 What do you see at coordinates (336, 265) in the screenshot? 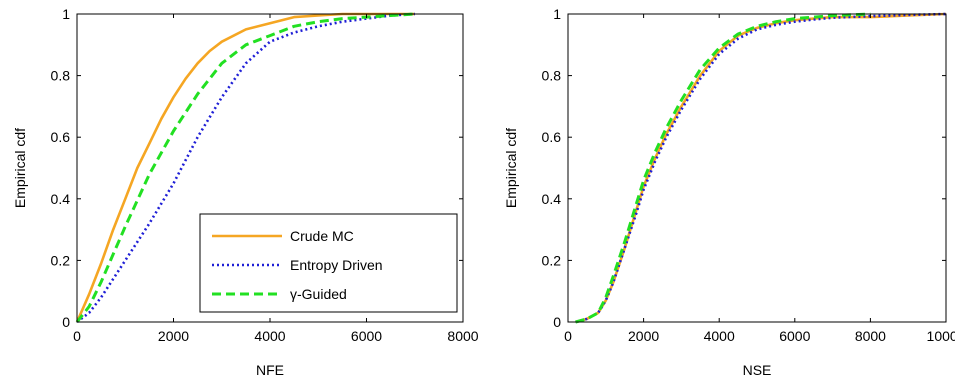
I see `legend-entry: Entropy Driven` at bounding box center [336, 265].